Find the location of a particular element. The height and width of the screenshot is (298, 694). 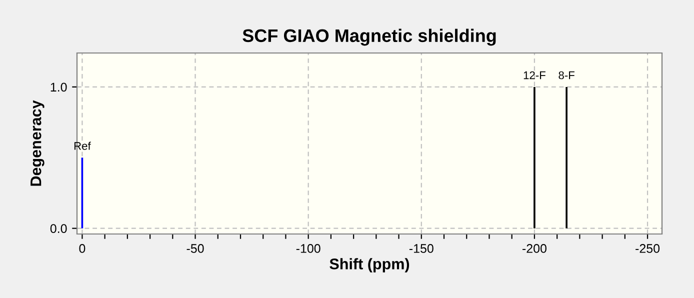

x-tick-label: -200 is located at coordinates (534, 248).